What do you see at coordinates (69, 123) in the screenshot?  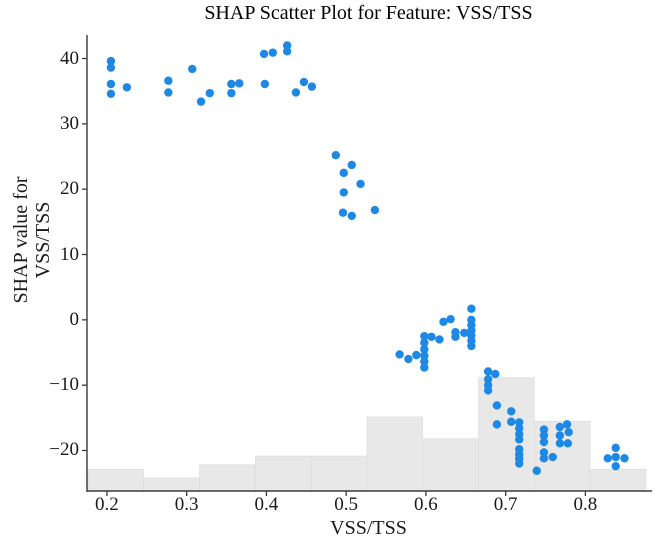 I see `y-tick-label: 30` at bounding box center [69, 123].